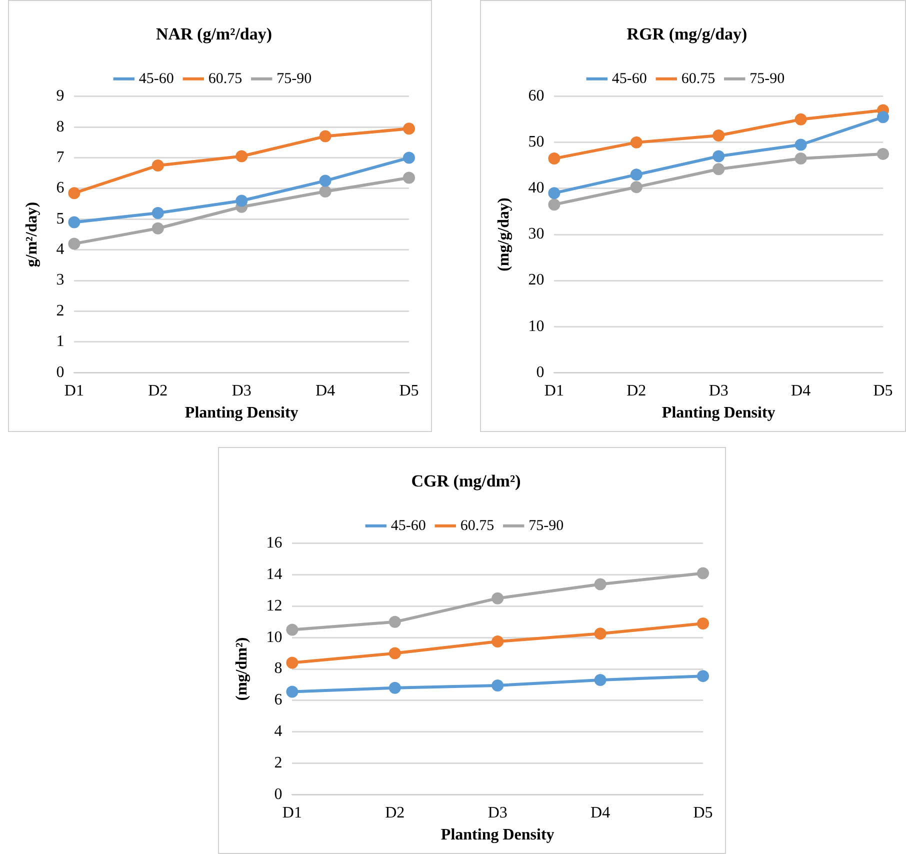 This screenshot has width=906, height=854. Describe the element at coordinates (60, 341) in the screenshot. I see `y-tick-label: 1` at that location.